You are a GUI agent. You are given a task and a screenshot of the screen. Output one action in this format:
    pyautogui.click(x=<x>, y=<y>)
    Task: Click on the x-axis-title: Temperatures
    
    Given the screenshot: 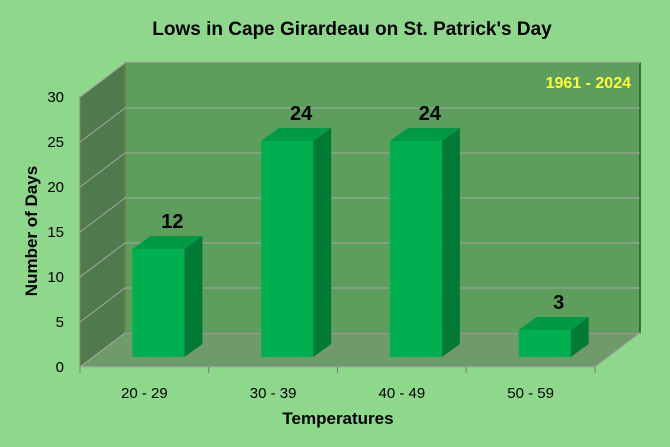 What is the action you would take?
    pyautogui.click(x=337, y=418)
    